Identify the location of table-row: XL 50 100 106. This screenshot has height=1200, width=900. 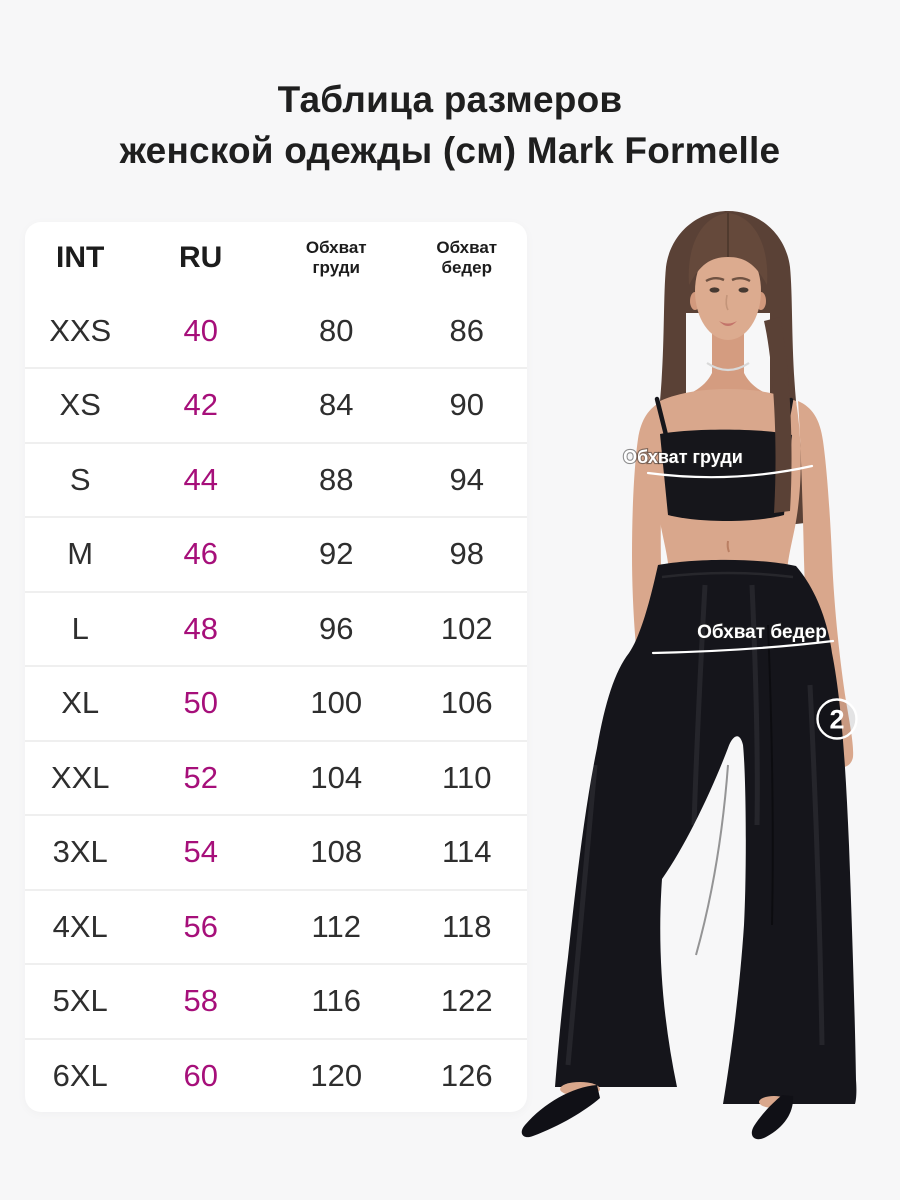
(276, 702).